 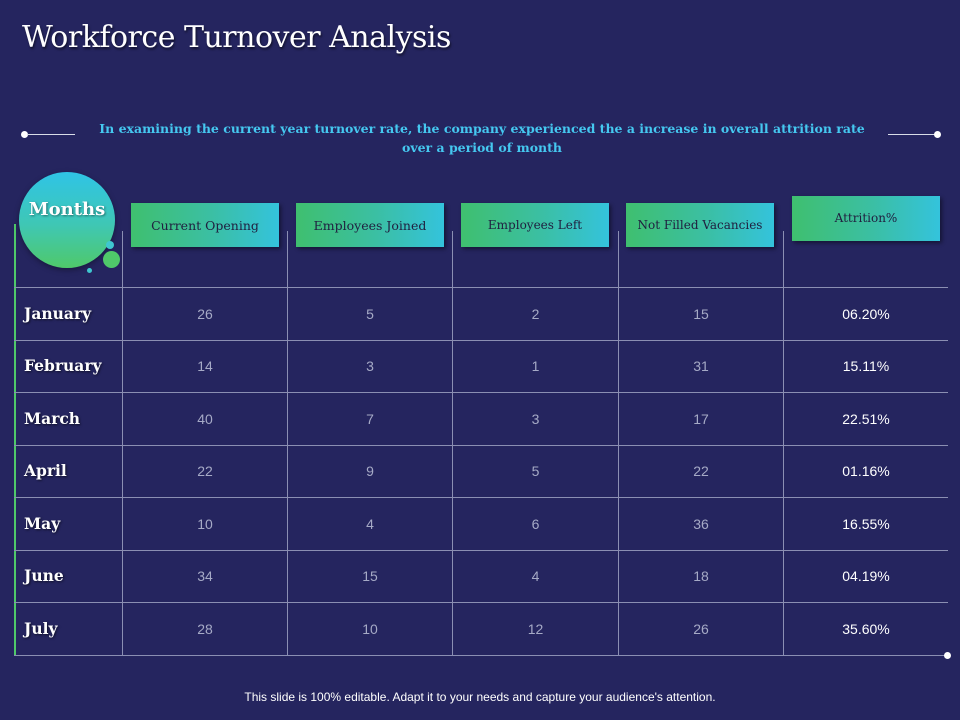 I want to click on attrition-value: 15.11%, so click(x=866, y=366).